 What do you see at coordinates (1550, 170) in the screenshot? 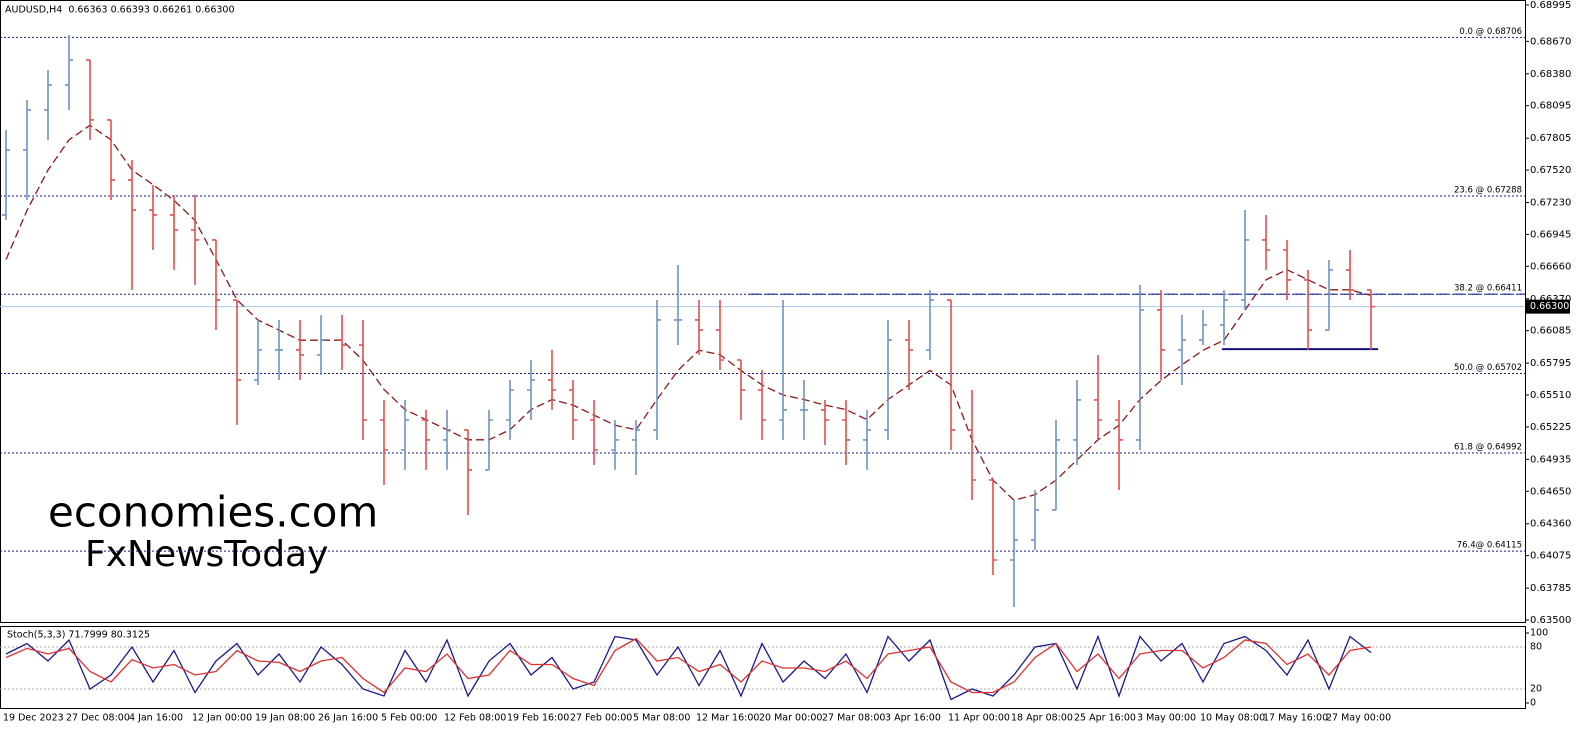
I see `y-tick-label: 0.67520` at bounding box center [1550, 170].